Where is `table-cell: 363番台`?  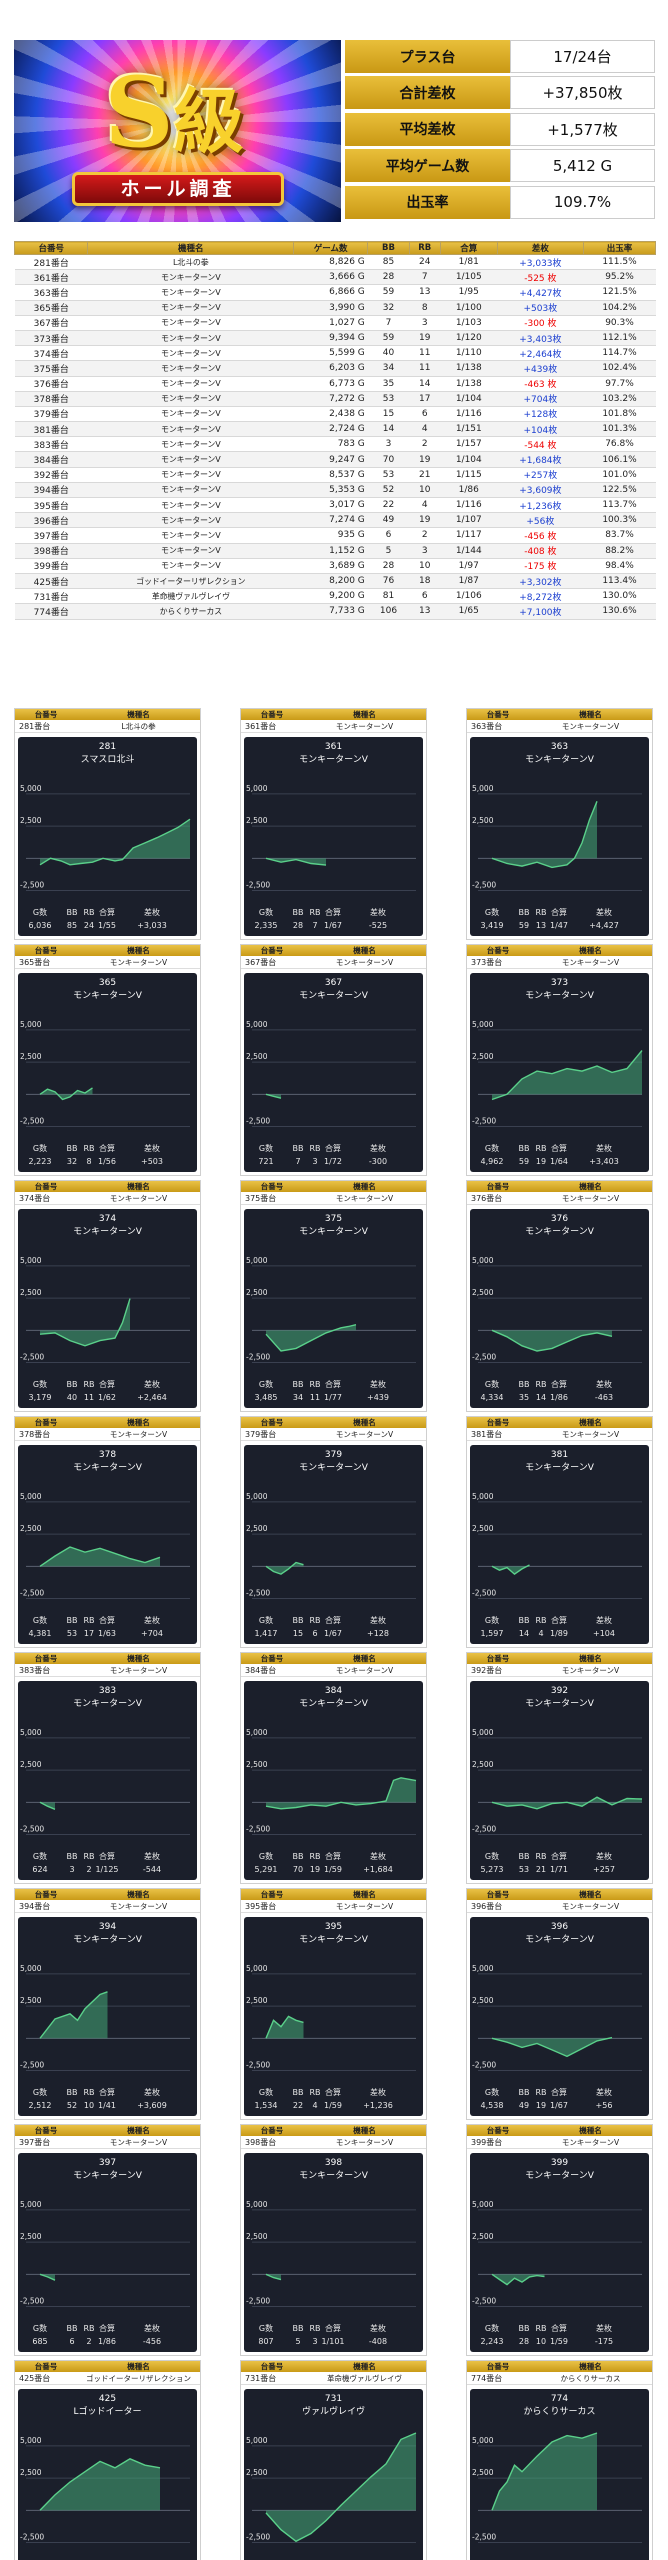 table-cell: 363番台 is located at coordinates (51, 292).